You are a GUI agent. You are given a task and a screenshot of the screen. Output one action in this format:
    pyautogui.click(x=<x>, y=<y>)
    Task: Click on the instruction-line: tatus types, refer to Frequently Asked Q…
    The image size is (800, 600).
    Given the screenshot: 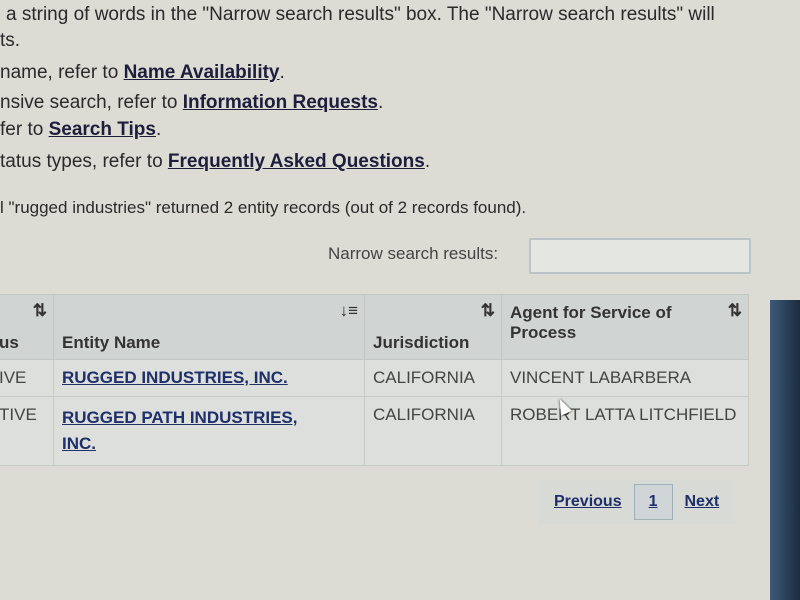 What is the action you would take?
    pyautogui.click(x=215, y=162)
    